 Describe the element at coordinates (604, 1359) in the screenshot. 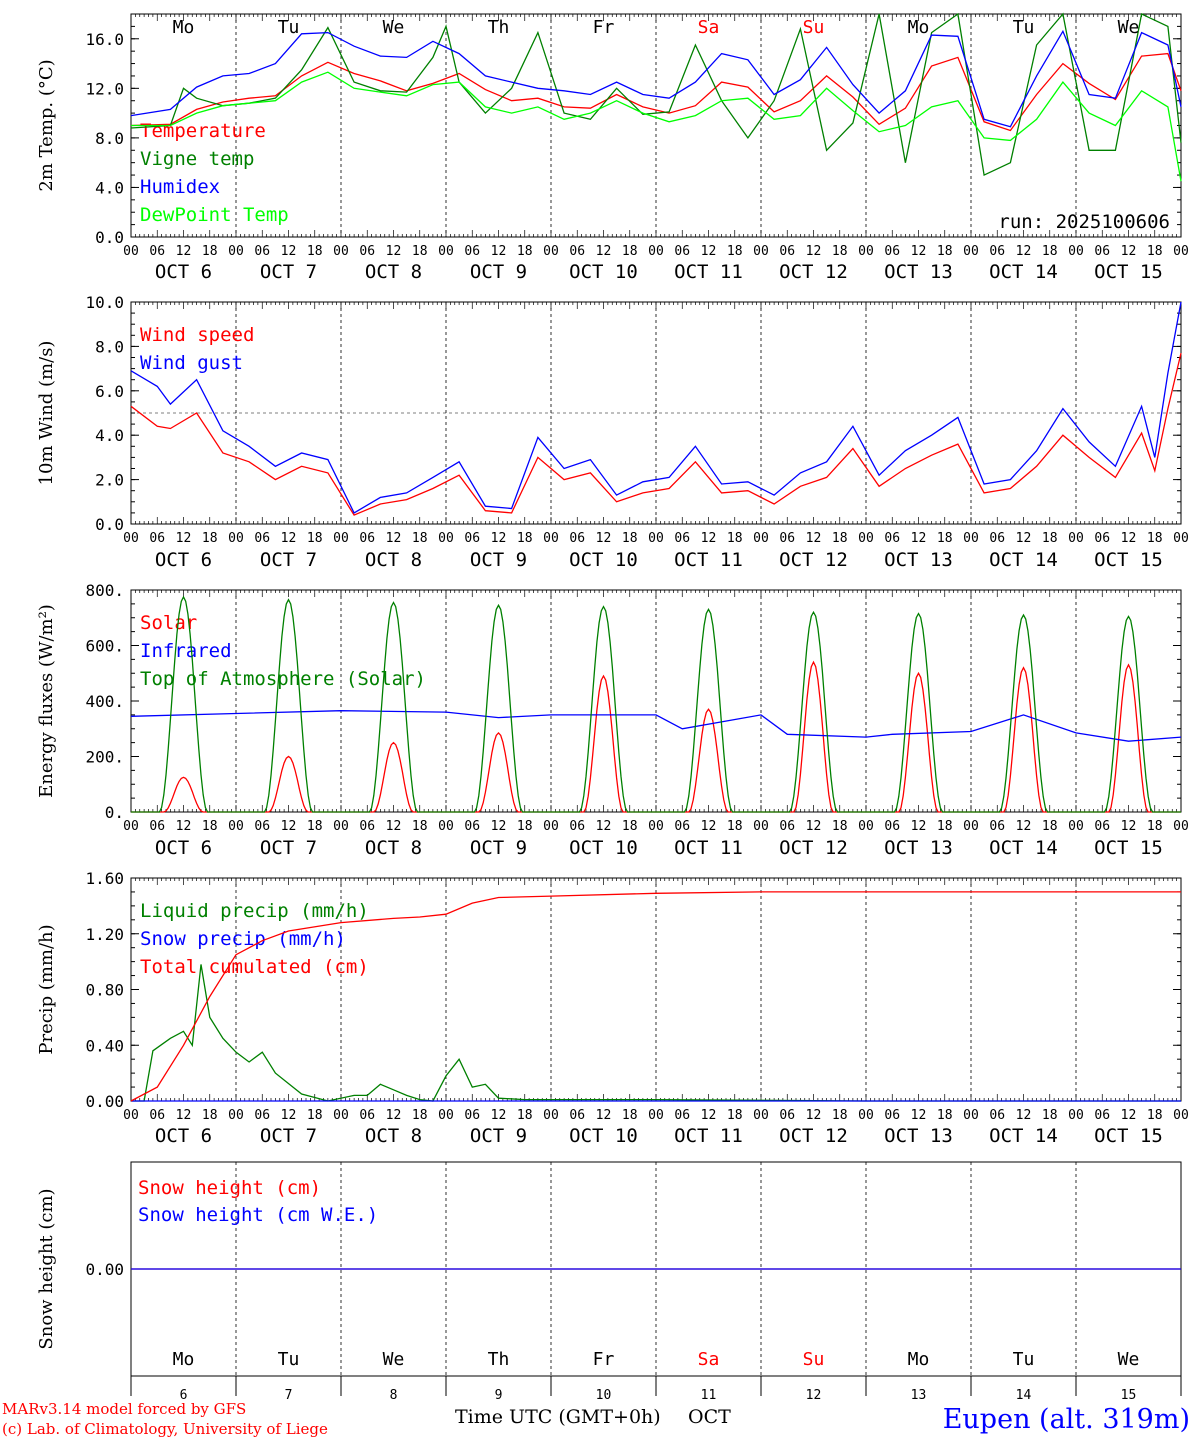

I see `bottom-day-4: Fr` at that location.